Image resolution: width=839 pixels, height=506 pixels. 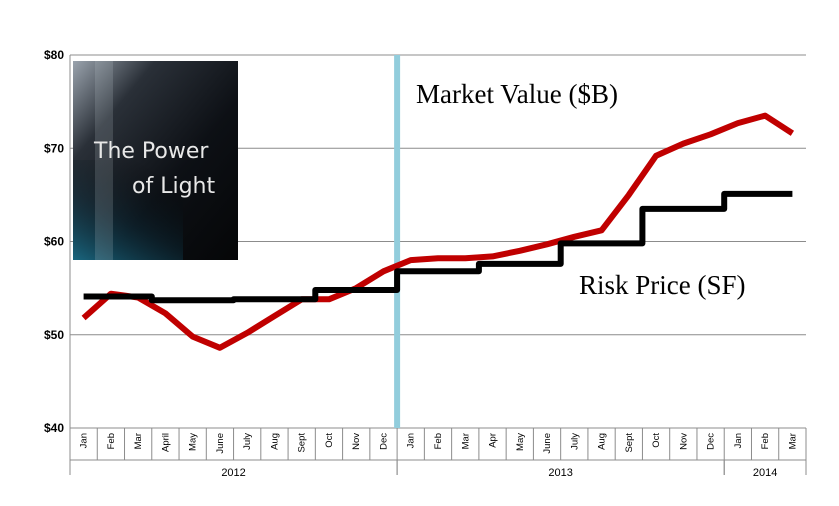 I want to click on y-tick-label: $60, so click(x=54, y=242).